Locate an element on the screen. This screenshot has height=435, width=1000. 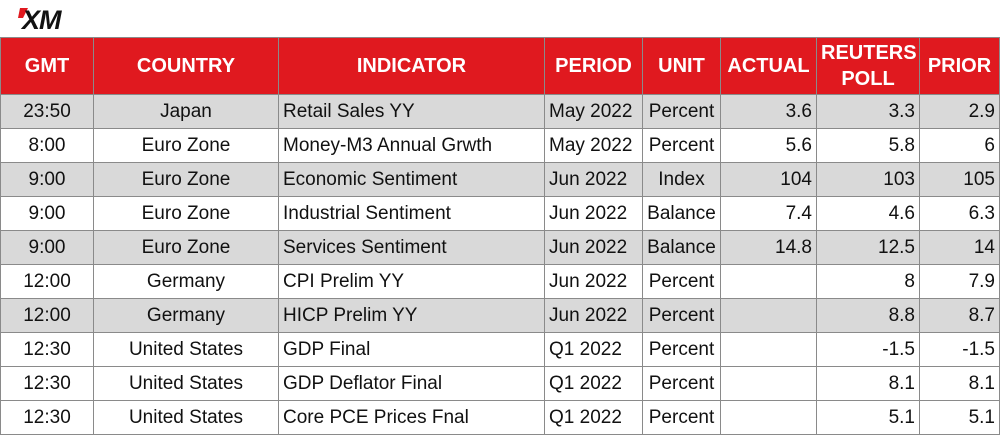
cell-actual: 3.6 is located at coordinates (768, 111).